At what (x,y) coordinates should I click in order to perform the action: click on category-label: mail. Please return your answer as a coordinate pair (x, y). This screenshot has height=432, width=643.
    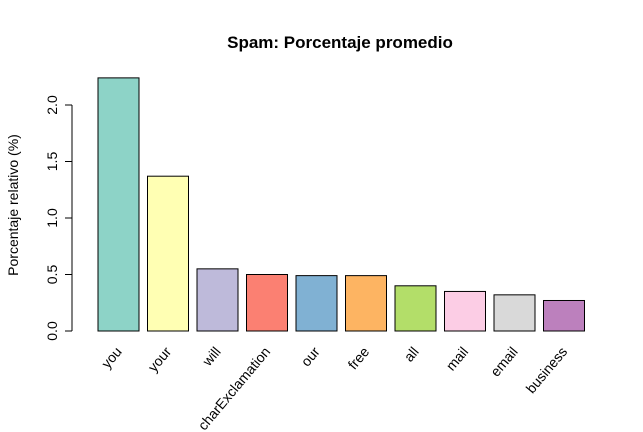
    Looking at the image, I should click on (457, 359).